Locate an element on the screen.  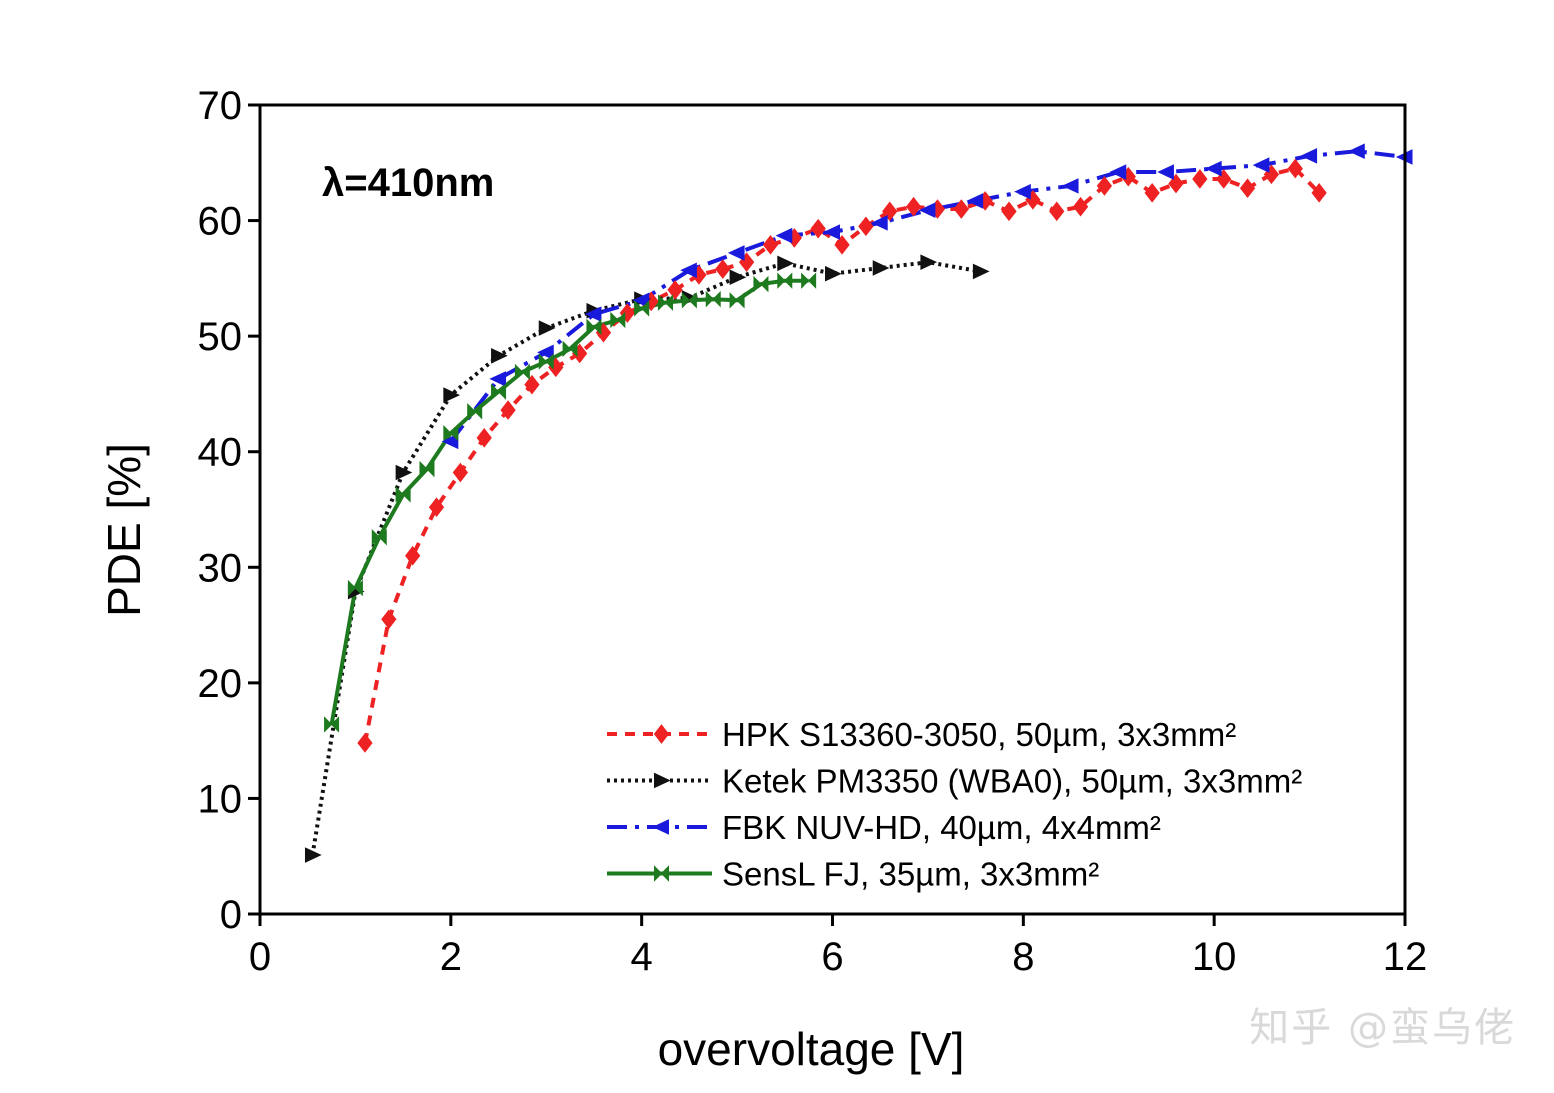
chart-annotation: λ=410nm is located at coordinates (408, 183).